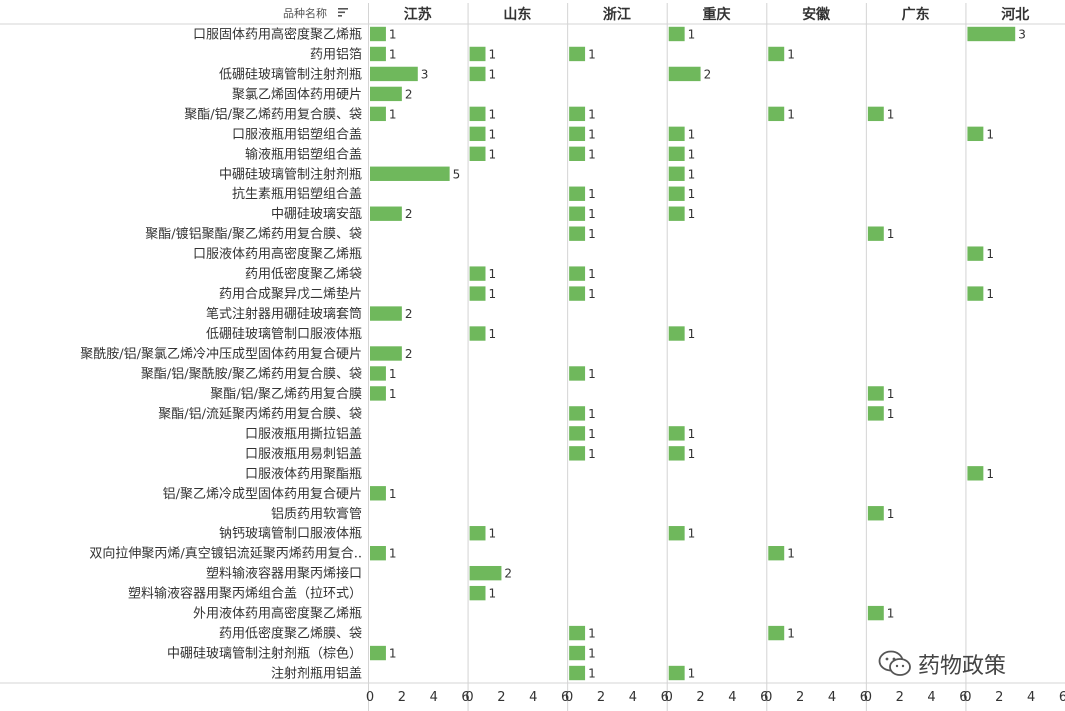 The width and height of the screenshot is (1065, 711). I want to click on data-label: 5, so click(457, 174).